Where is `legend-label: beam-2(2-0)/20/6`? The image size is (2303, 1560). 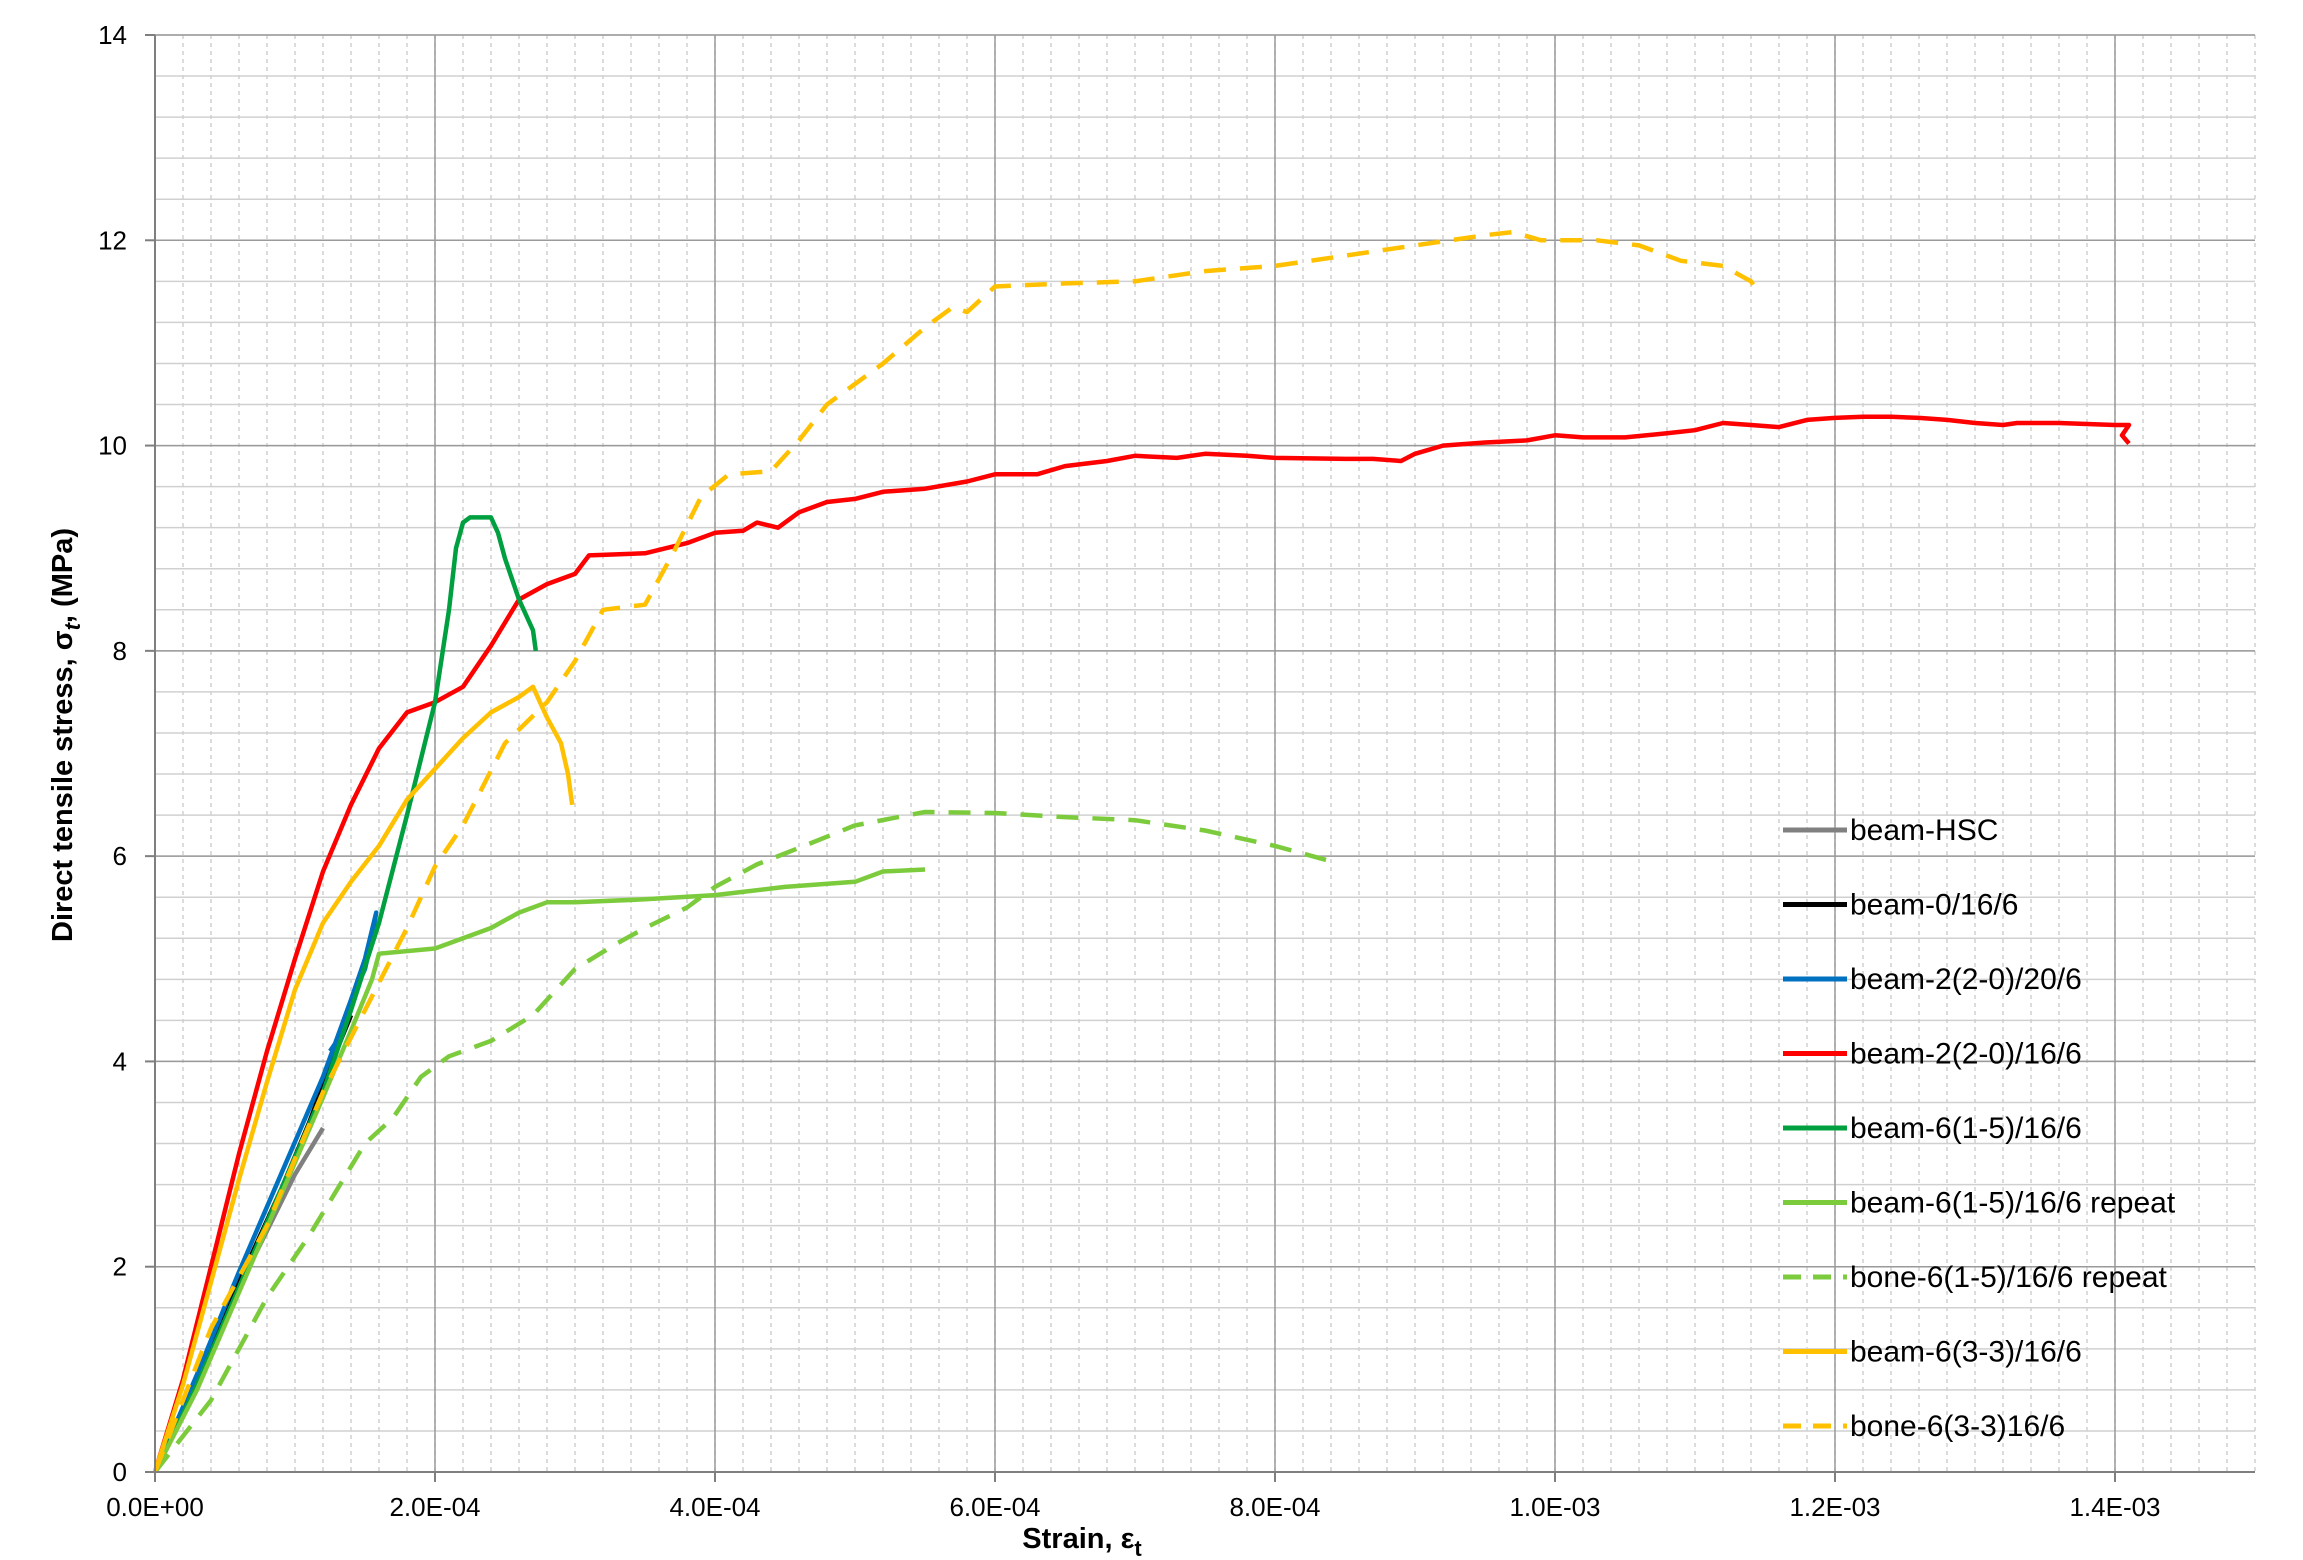
legend-label: beam-2(2-0)/20/6 is located at coordinates (1966, 979).